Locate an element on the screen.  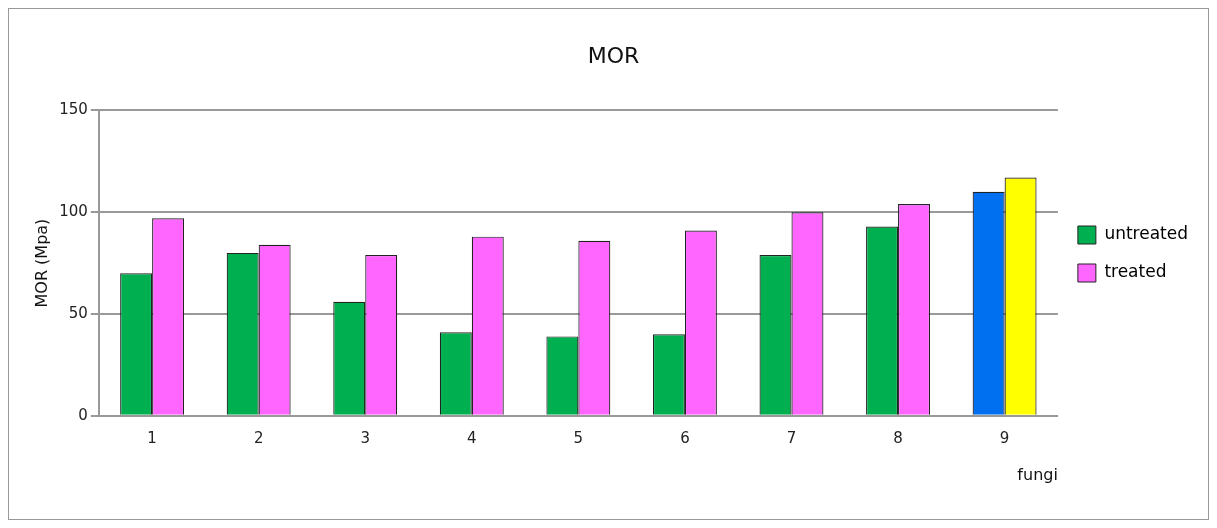
chart-title: MOR is located at coordinates (613, 55).